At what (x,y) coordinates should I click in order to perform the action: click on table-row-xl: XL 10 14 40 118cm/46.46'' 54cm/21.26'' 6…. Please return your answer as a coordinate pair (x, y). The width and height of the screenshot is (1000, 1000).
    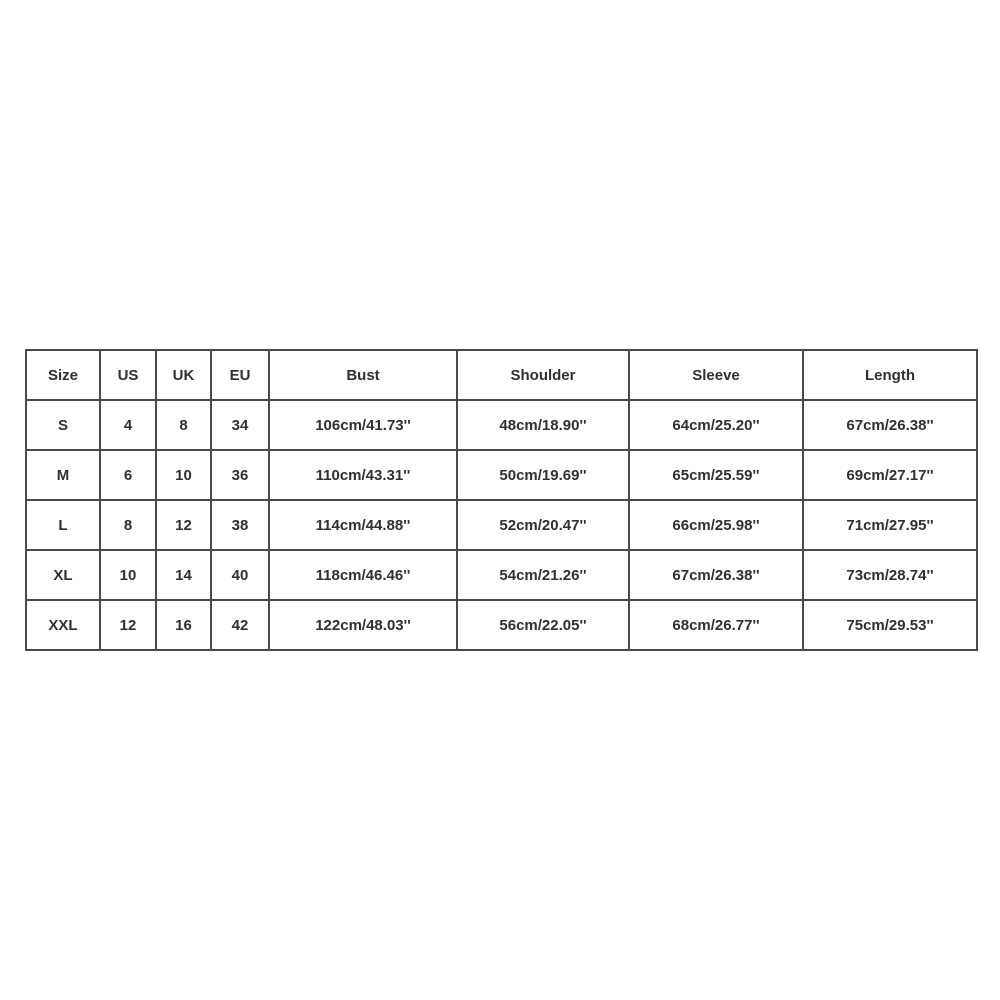
    Looking at the image, I should click on (501, 575).